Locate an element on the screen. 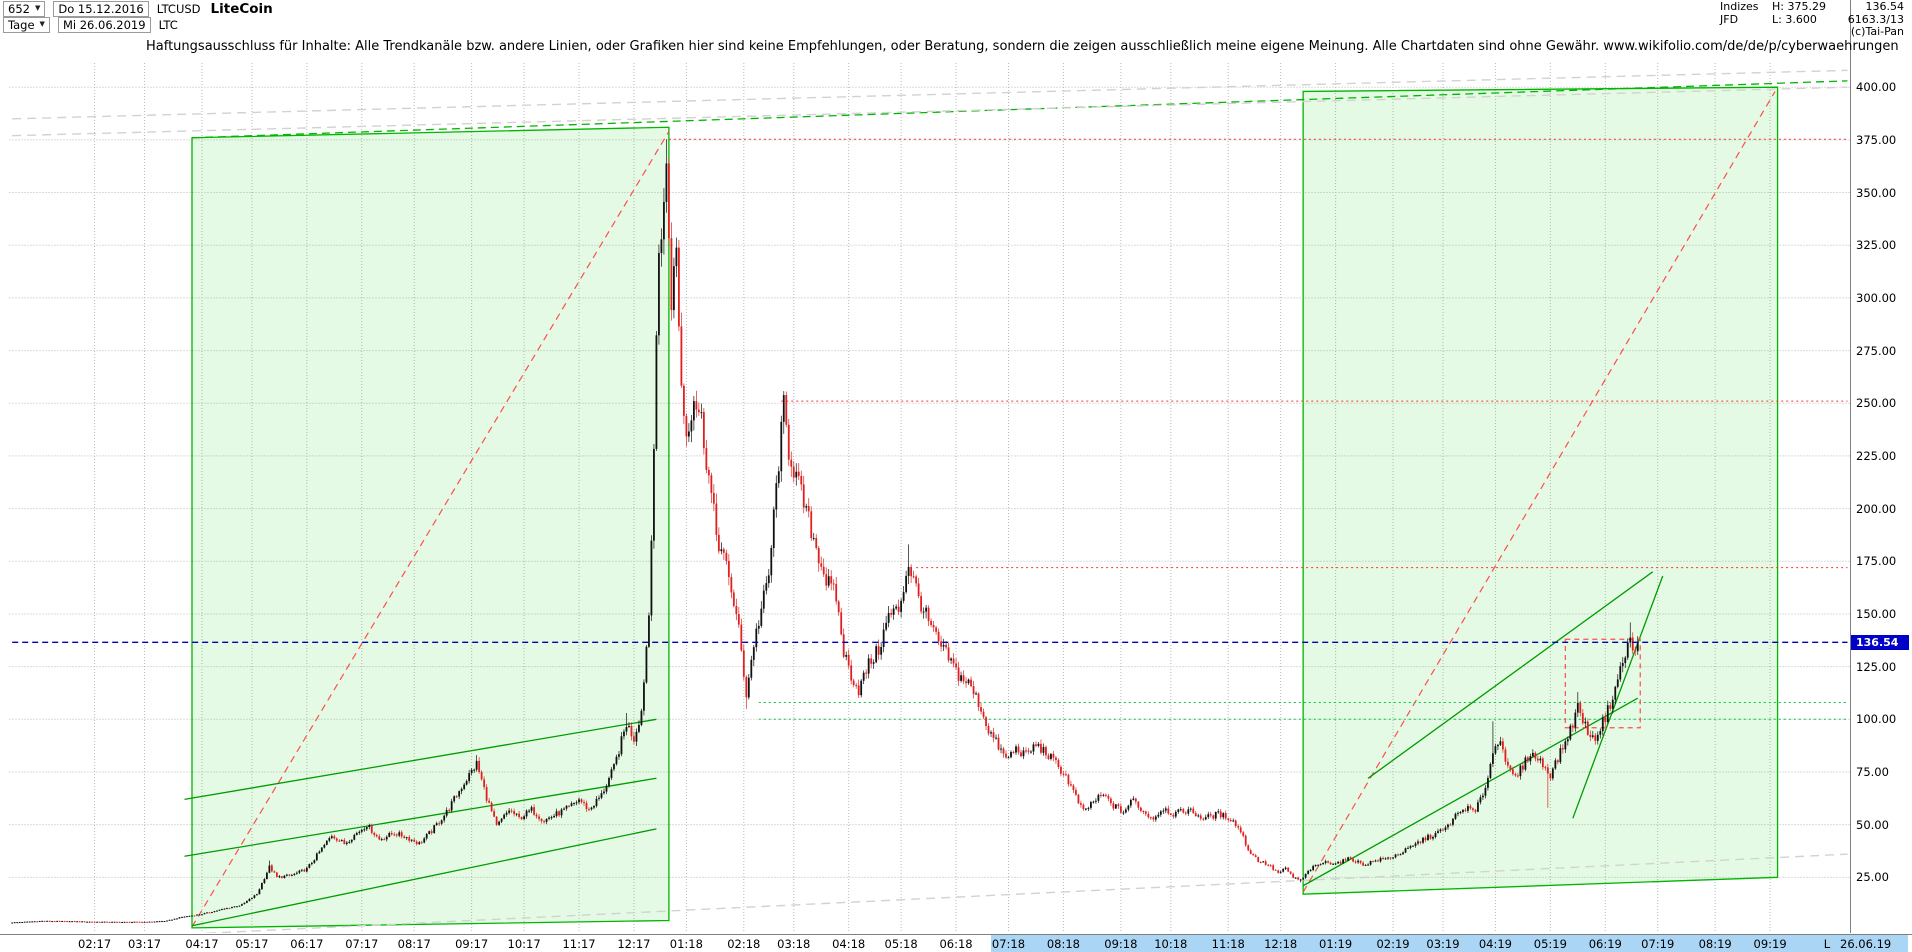 The image size is (1912, 952). start-date-value: Do 15.12.2016 is located at coordinates (101, 8).